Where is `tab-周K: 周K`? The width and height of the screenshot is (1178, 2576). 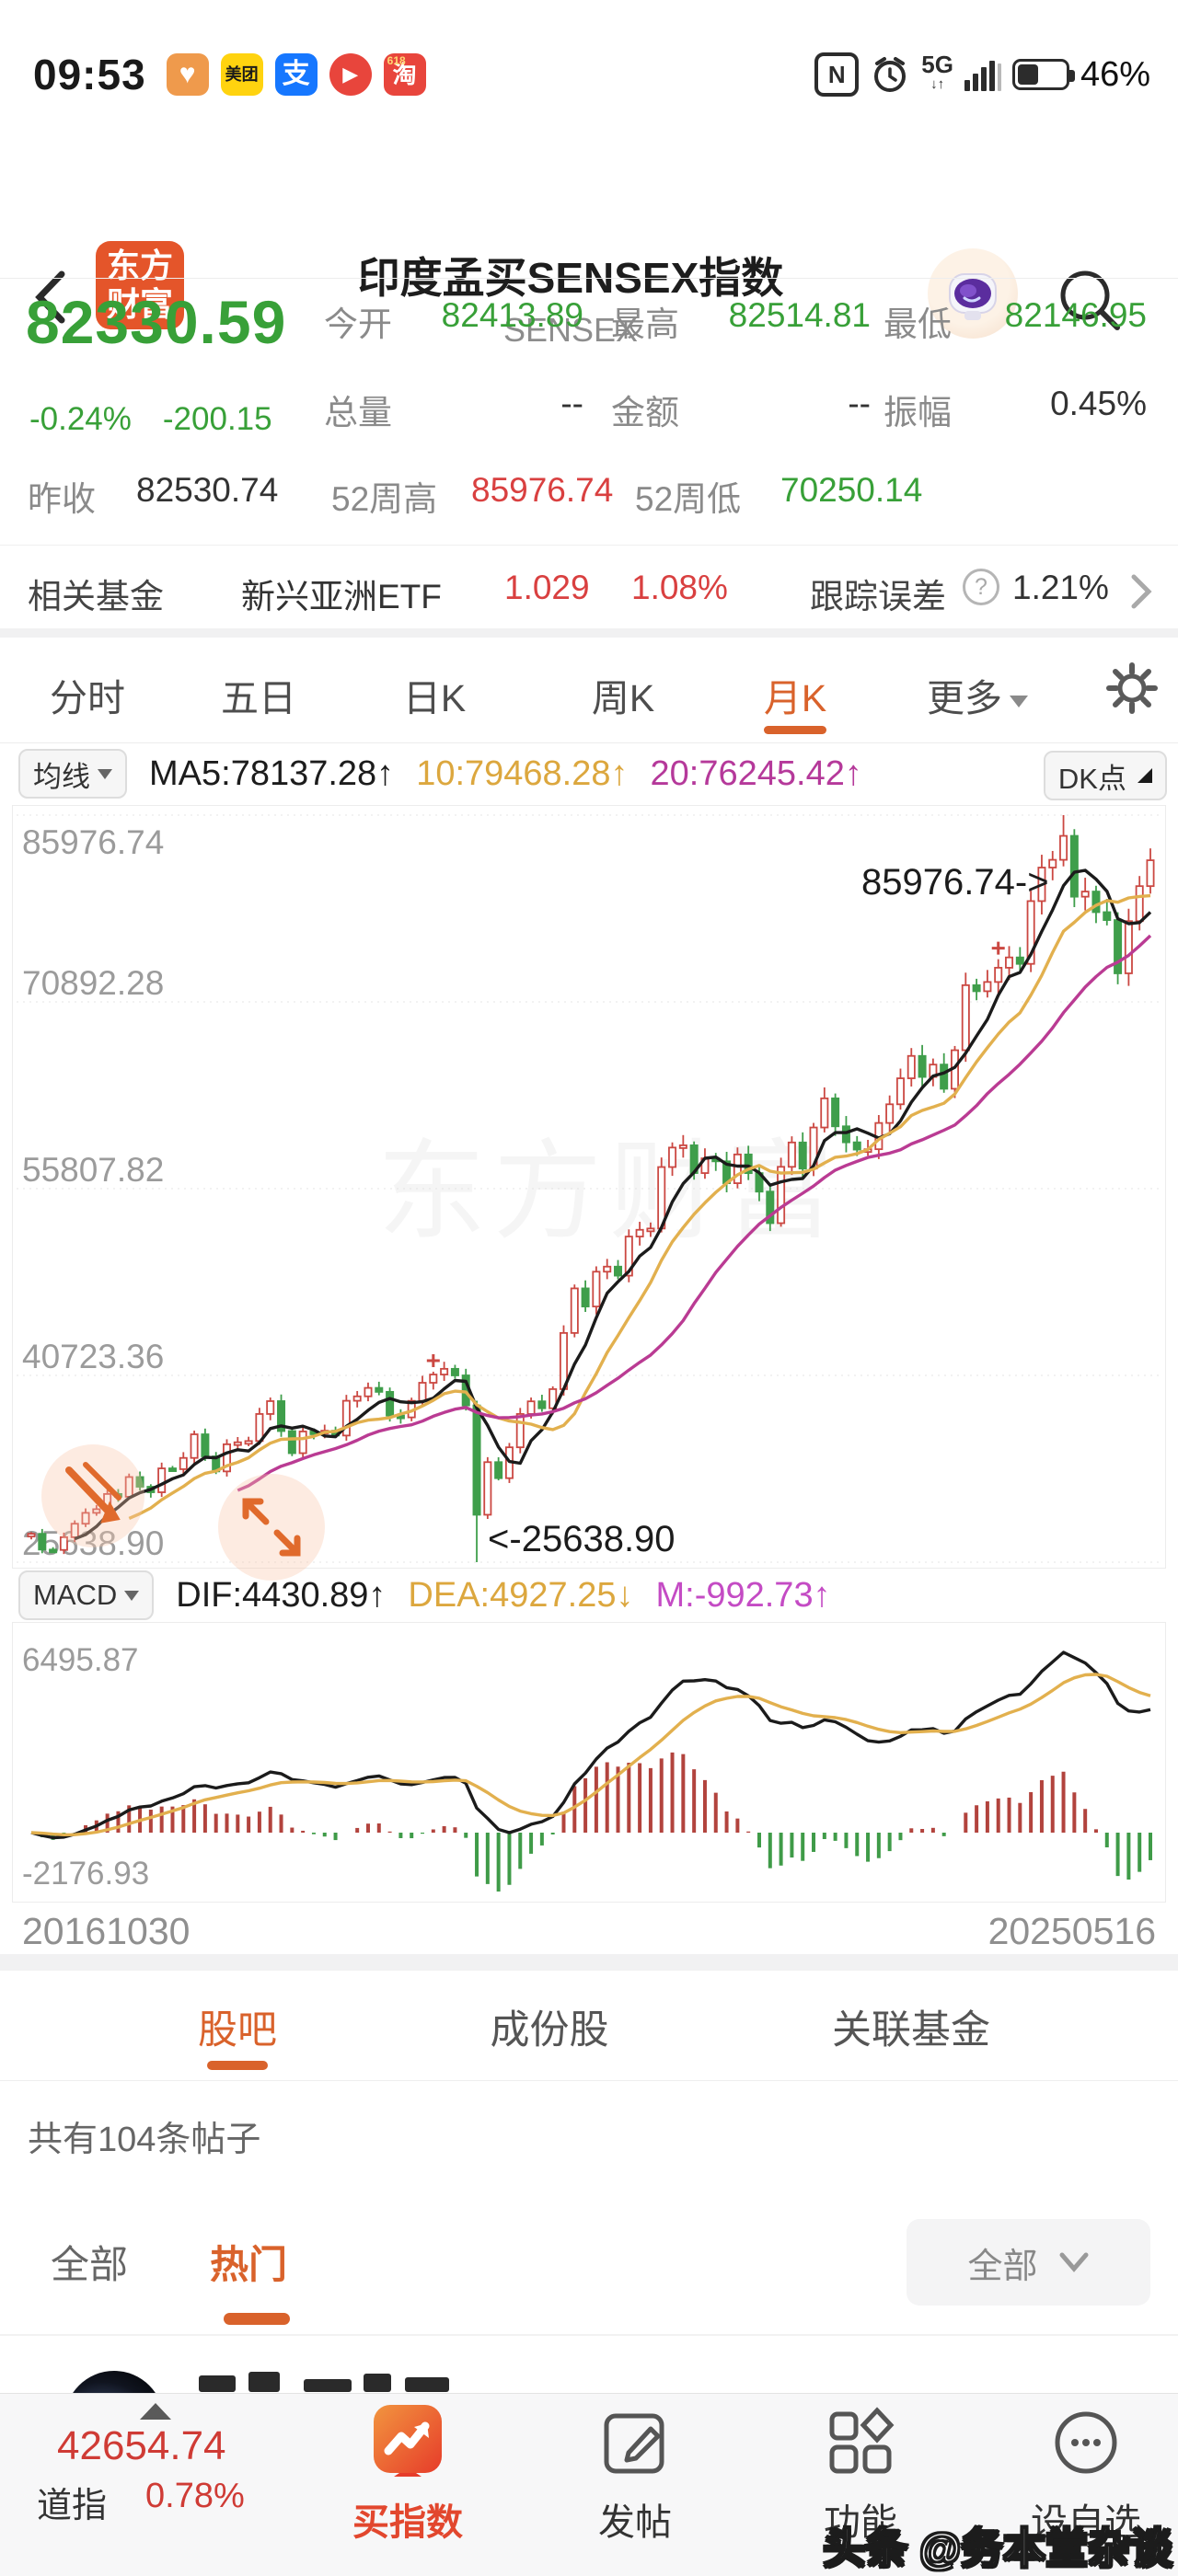 tab-周K: 周K is located at coordinates (623, 698).